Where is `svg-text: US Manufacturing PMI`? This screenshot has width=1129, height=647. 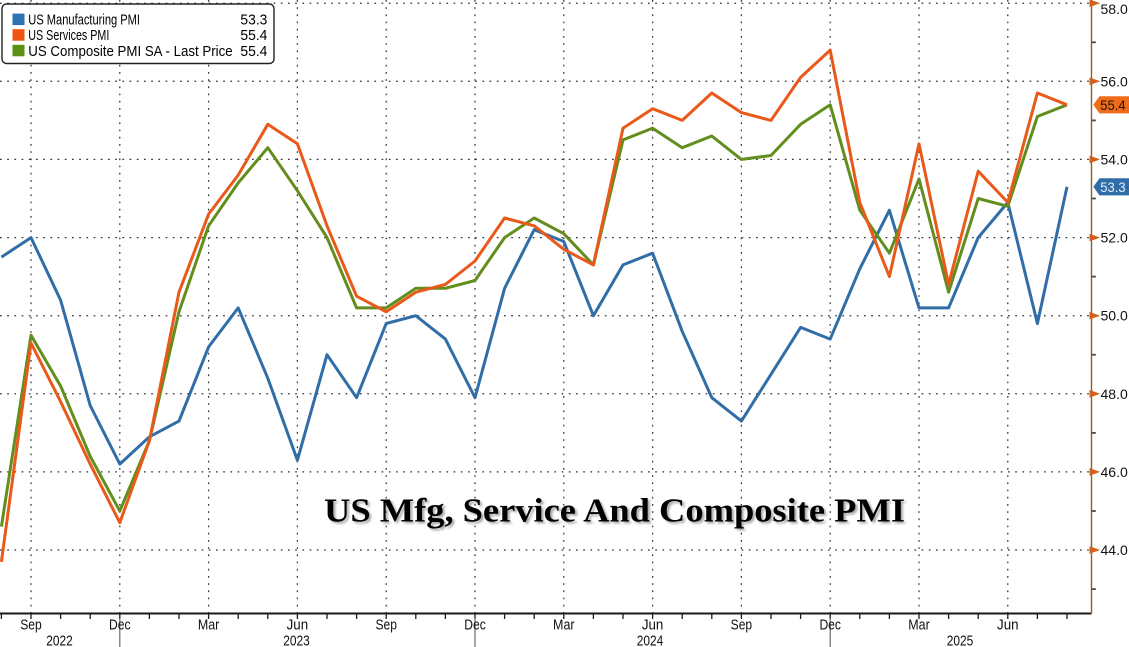 svg-text: US Manufacturing PMI is located at coordinates (84, 20).